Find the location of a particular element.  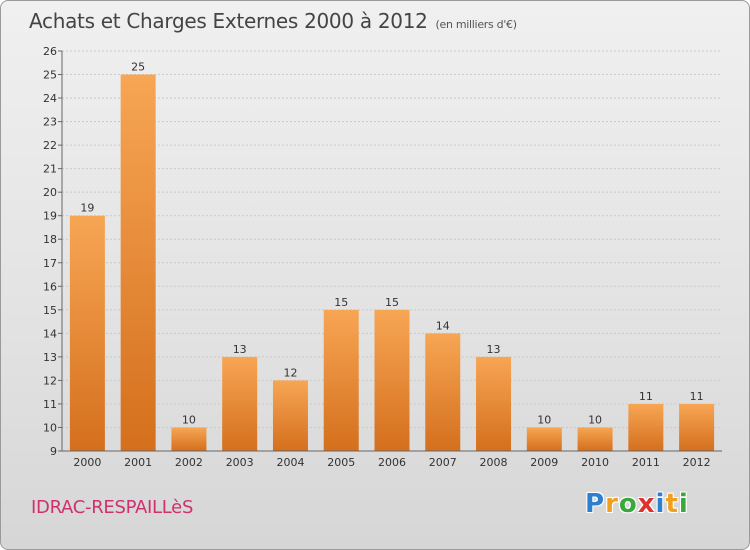

y-tick-label: 25 is located at coordinates (50, 75).